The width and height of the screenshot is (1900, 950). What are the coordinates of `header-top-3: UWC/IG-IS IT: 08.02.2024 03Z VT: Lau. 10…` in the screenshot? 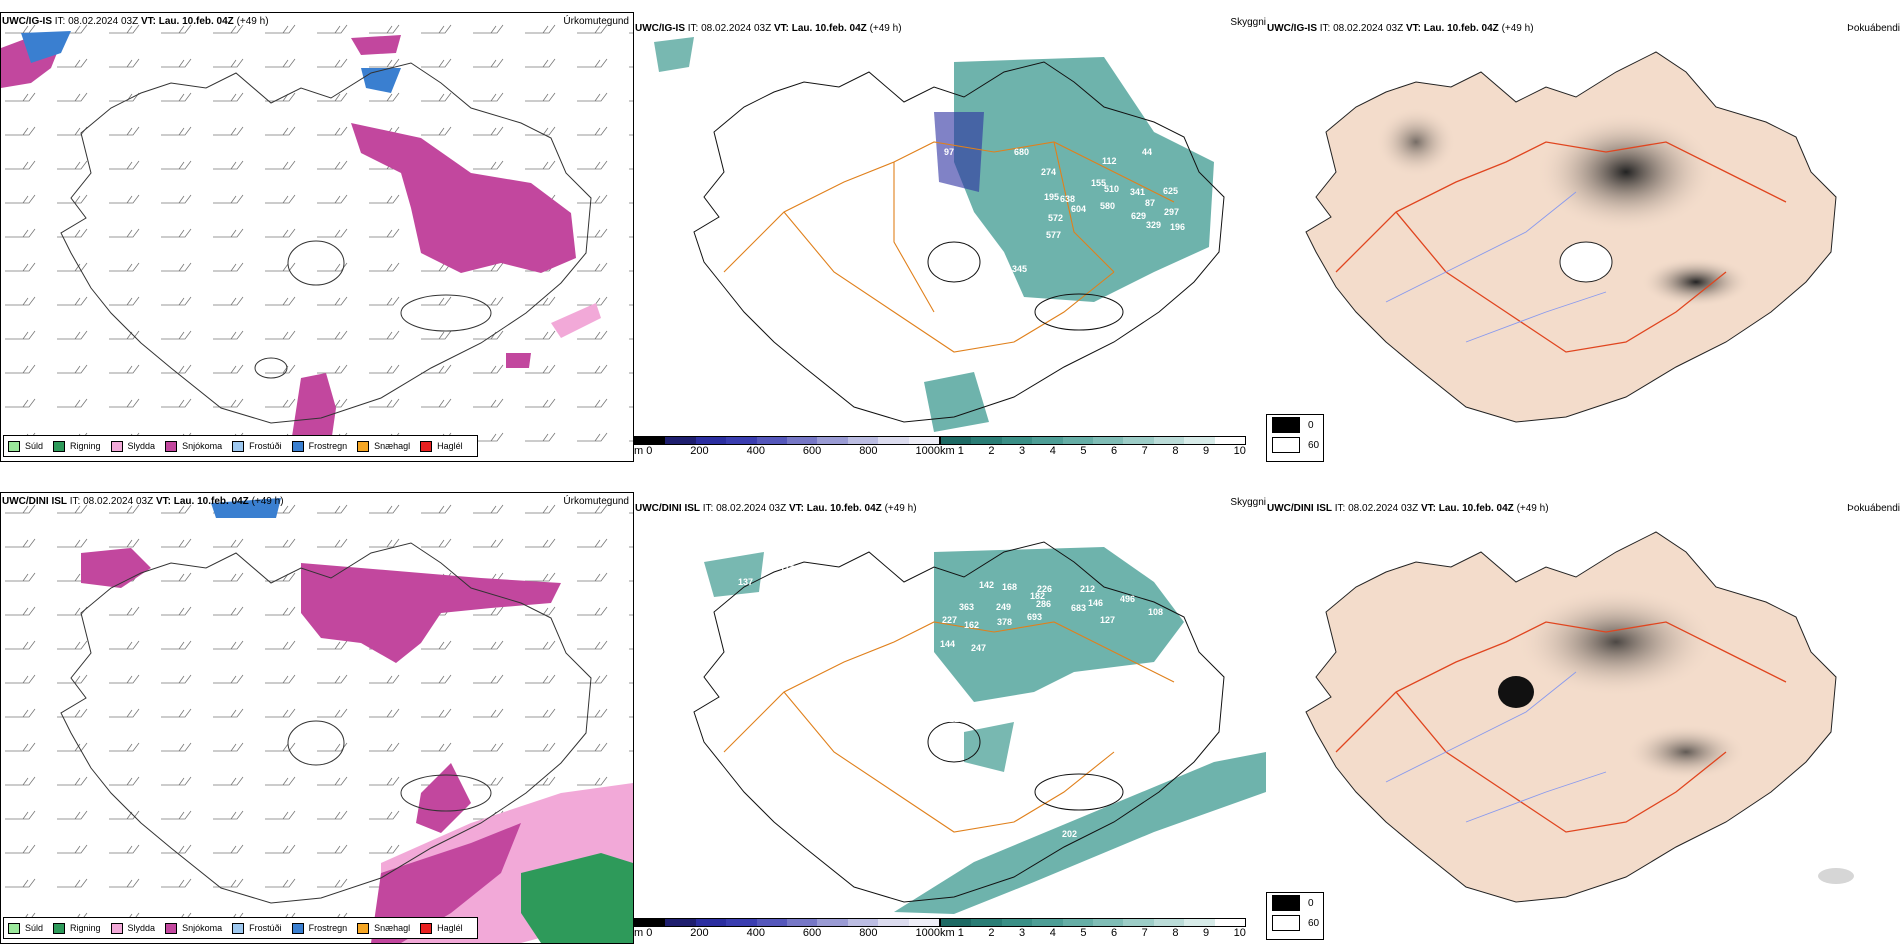 It's located at (1400, 28).